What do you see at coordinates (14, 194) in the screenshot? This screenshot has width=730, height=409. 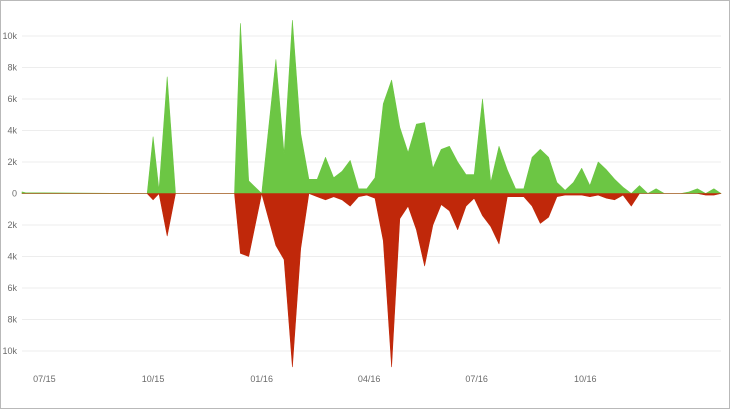 I see `y-tick-label: 0` at bounding box center [14, 194].